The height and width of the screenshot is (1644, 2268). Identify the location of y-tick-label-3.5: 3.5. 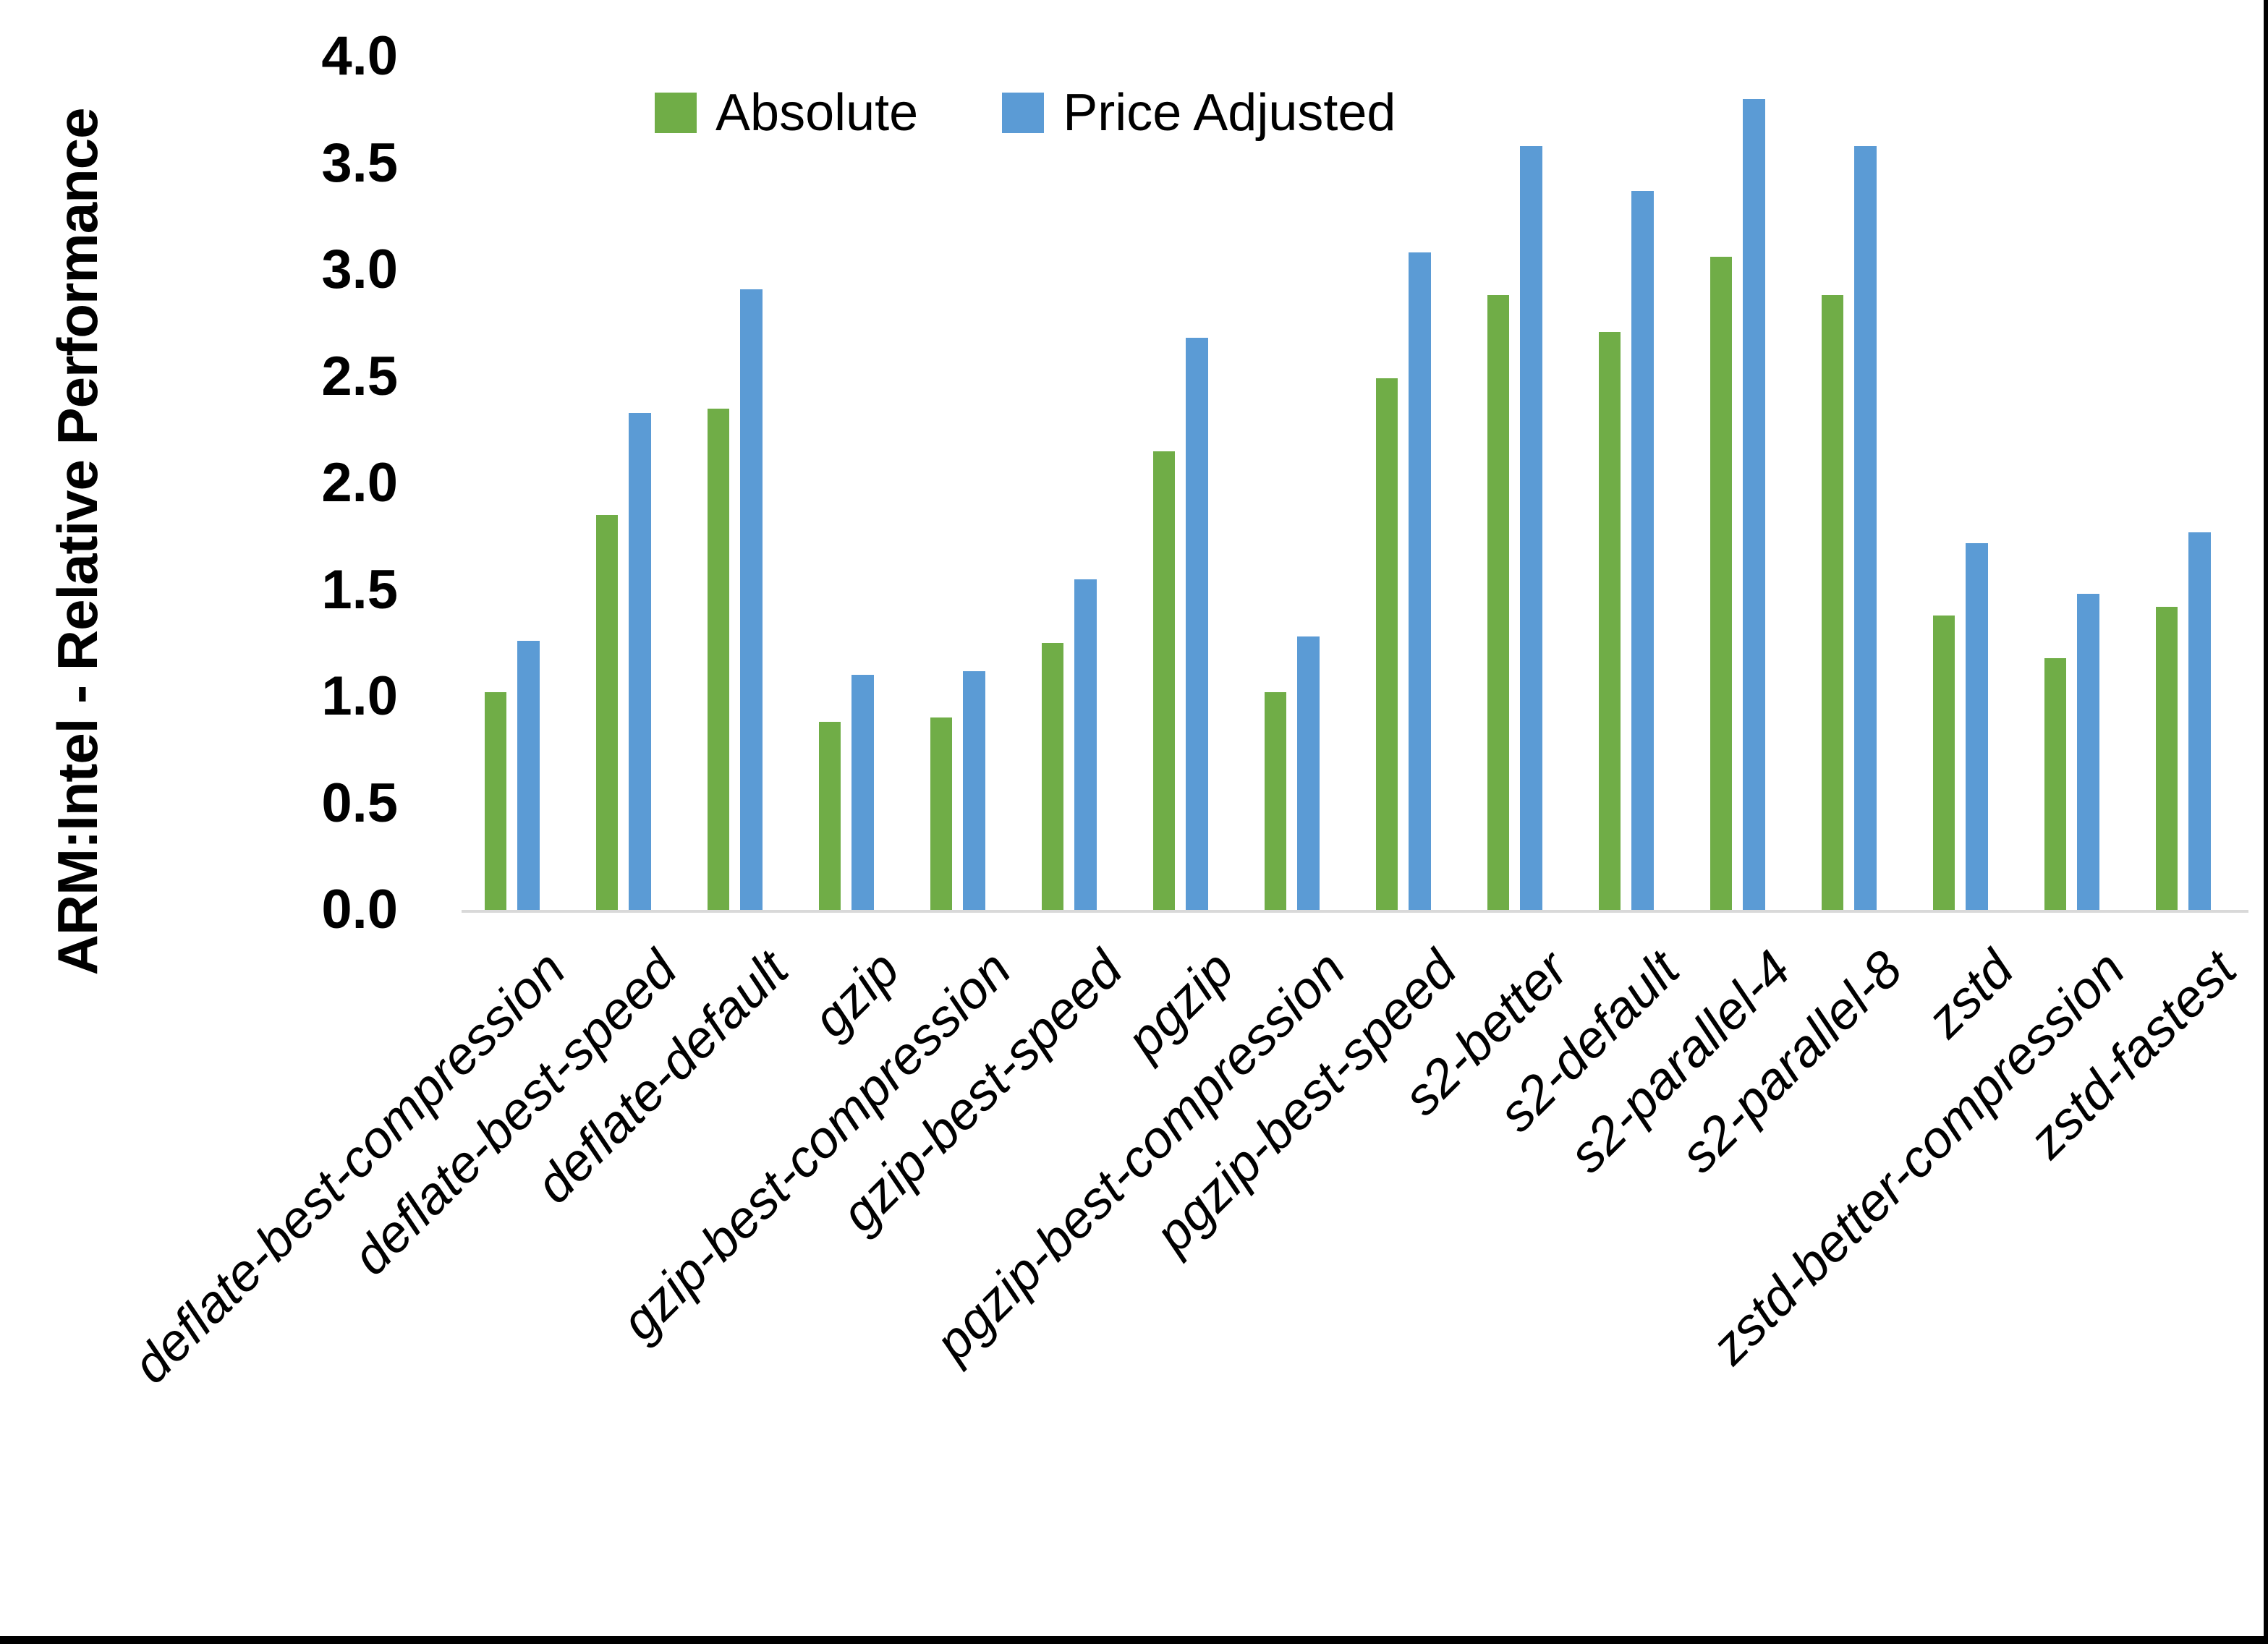
(359, 163).